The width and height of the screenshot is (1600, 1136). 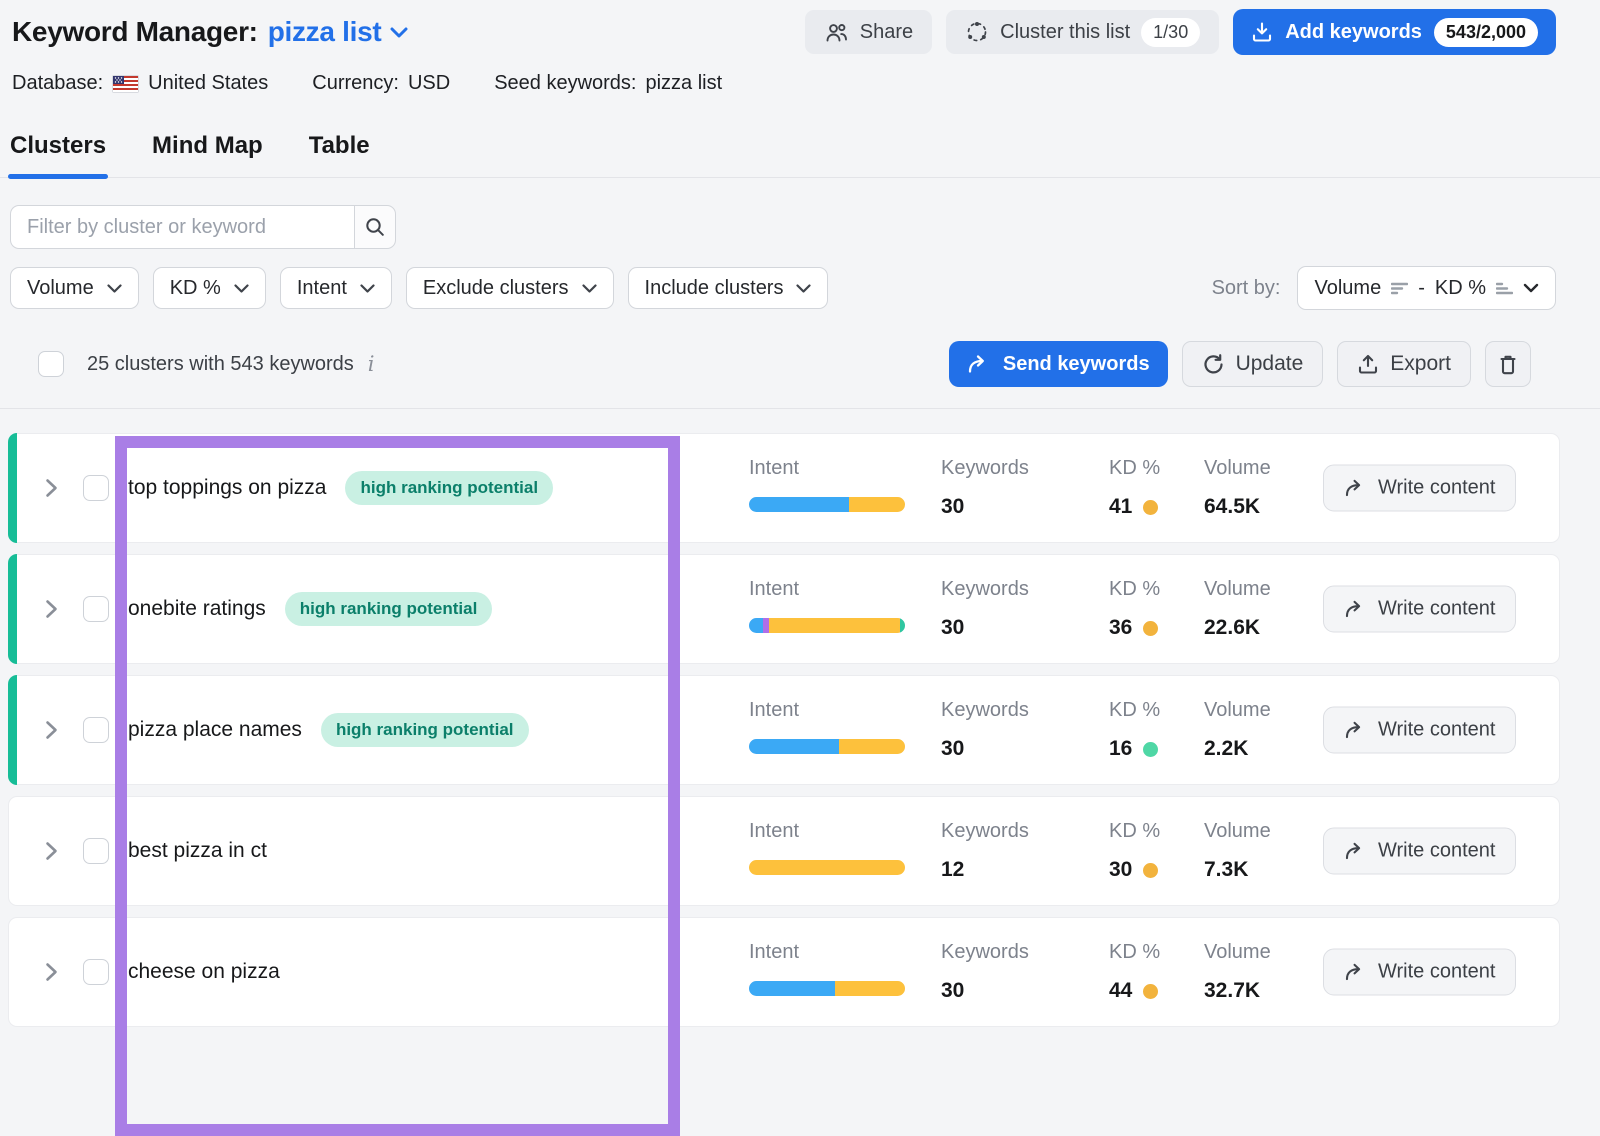 What do you see at coordinates (126, 83) in the screenshot?
I see `us-flag-icon` at bounding box center [126, 83].